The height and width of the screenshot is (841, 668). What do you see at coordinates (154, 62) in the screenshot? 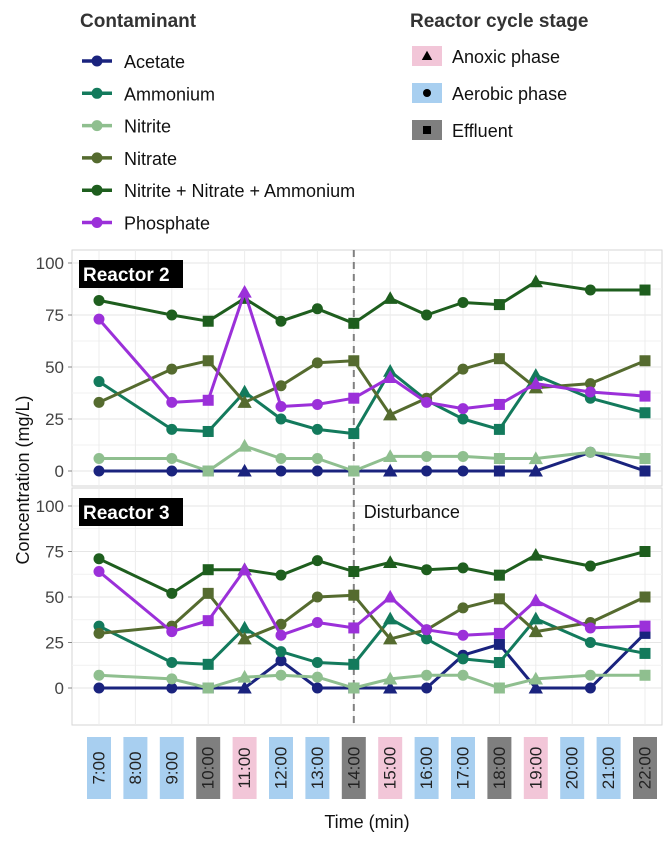
I see `legend-label: Acetate` at bounding box center [154, 62].